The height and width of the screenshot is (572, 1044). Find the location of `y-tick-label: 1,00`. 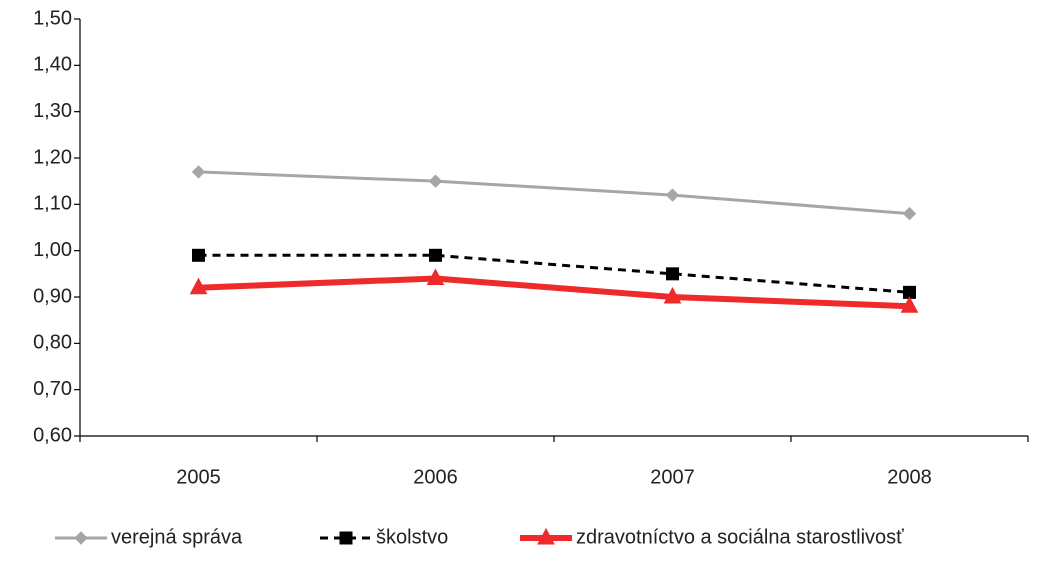

y-tick-label: 1,00 is located at coordinates (52, 250).